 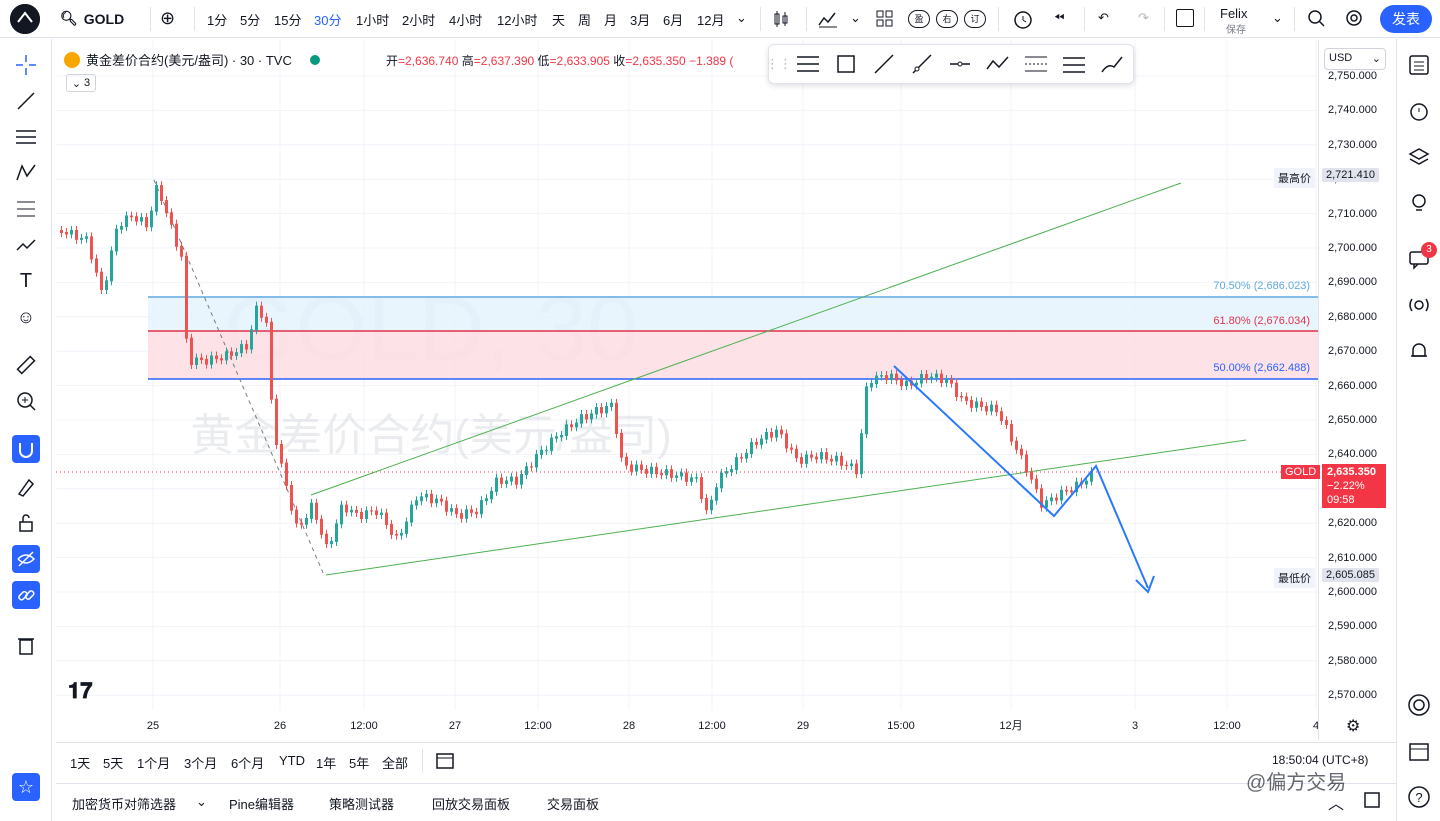 I want to click on range-all: 全部, so click(x=395, y=763).